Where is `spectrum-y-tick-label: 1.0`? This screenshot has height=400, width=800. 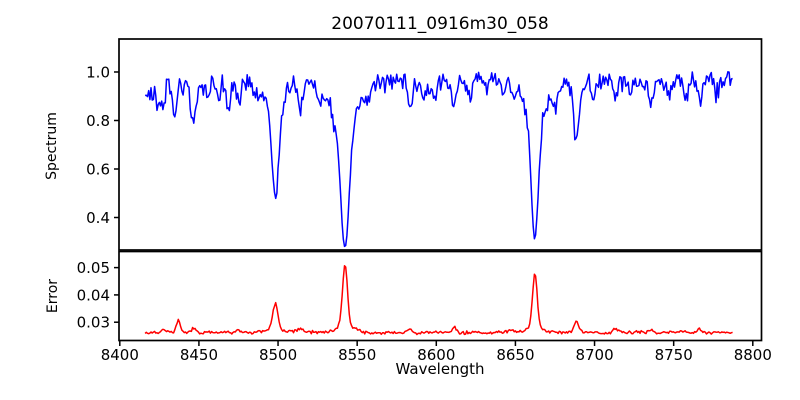
spectrum-y-tick-label: 1.0 is located at coordinates (98, 72).